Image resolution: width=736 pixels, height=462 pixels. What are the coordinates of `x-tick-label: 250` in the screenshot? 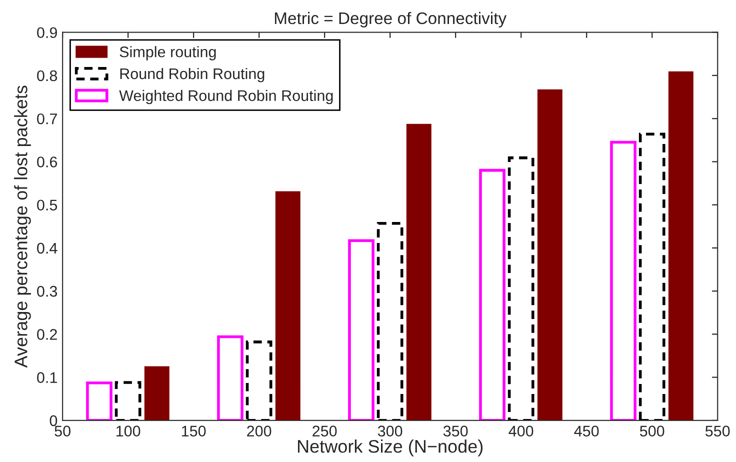 It's located at (324, 431).